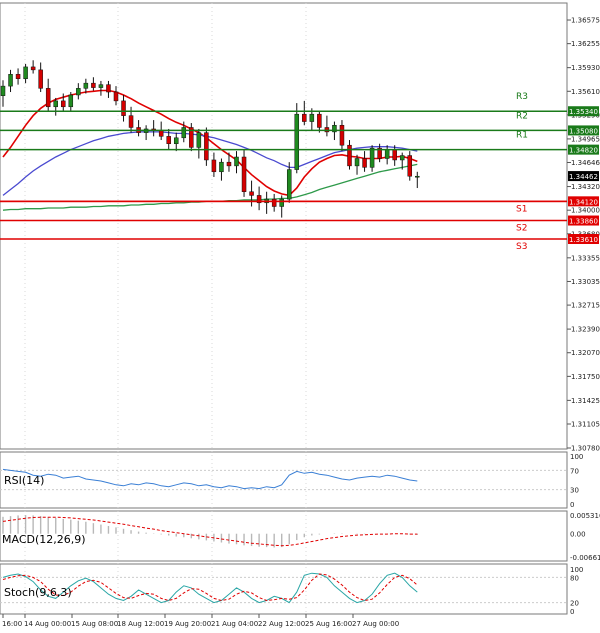 The image size is (600, 633). Describe the element at coordinates (44, 539) in the screenshot. I see `macd-title: MACD(12,26,9)` at that location.